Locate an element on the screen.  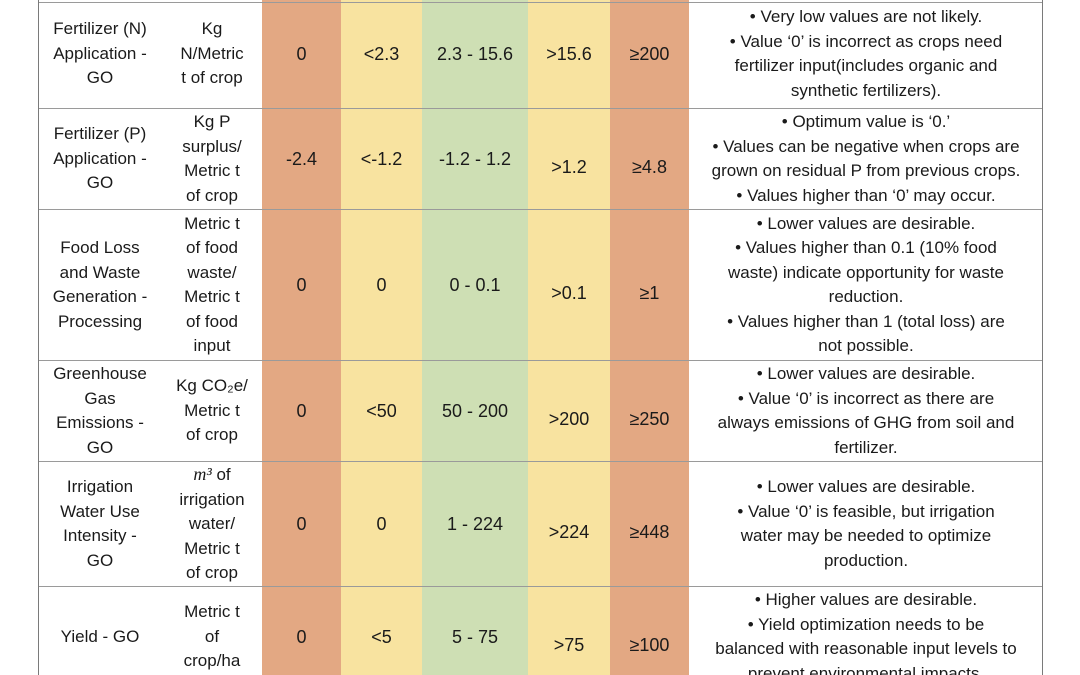
unit-line: of is located at coordinates (212, 636).